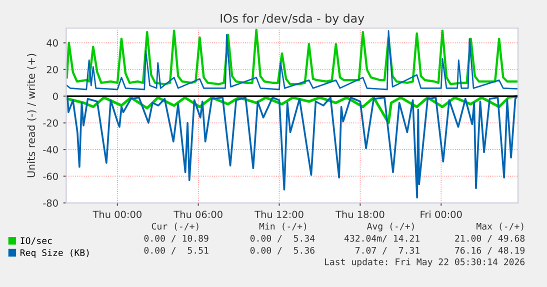 Image resolution: width=547 pixels, height=287 pixels. Describe the element at coordinates (198, 214) in the screenshot. I see `x-tick-label: Thu 06:00` at that location.